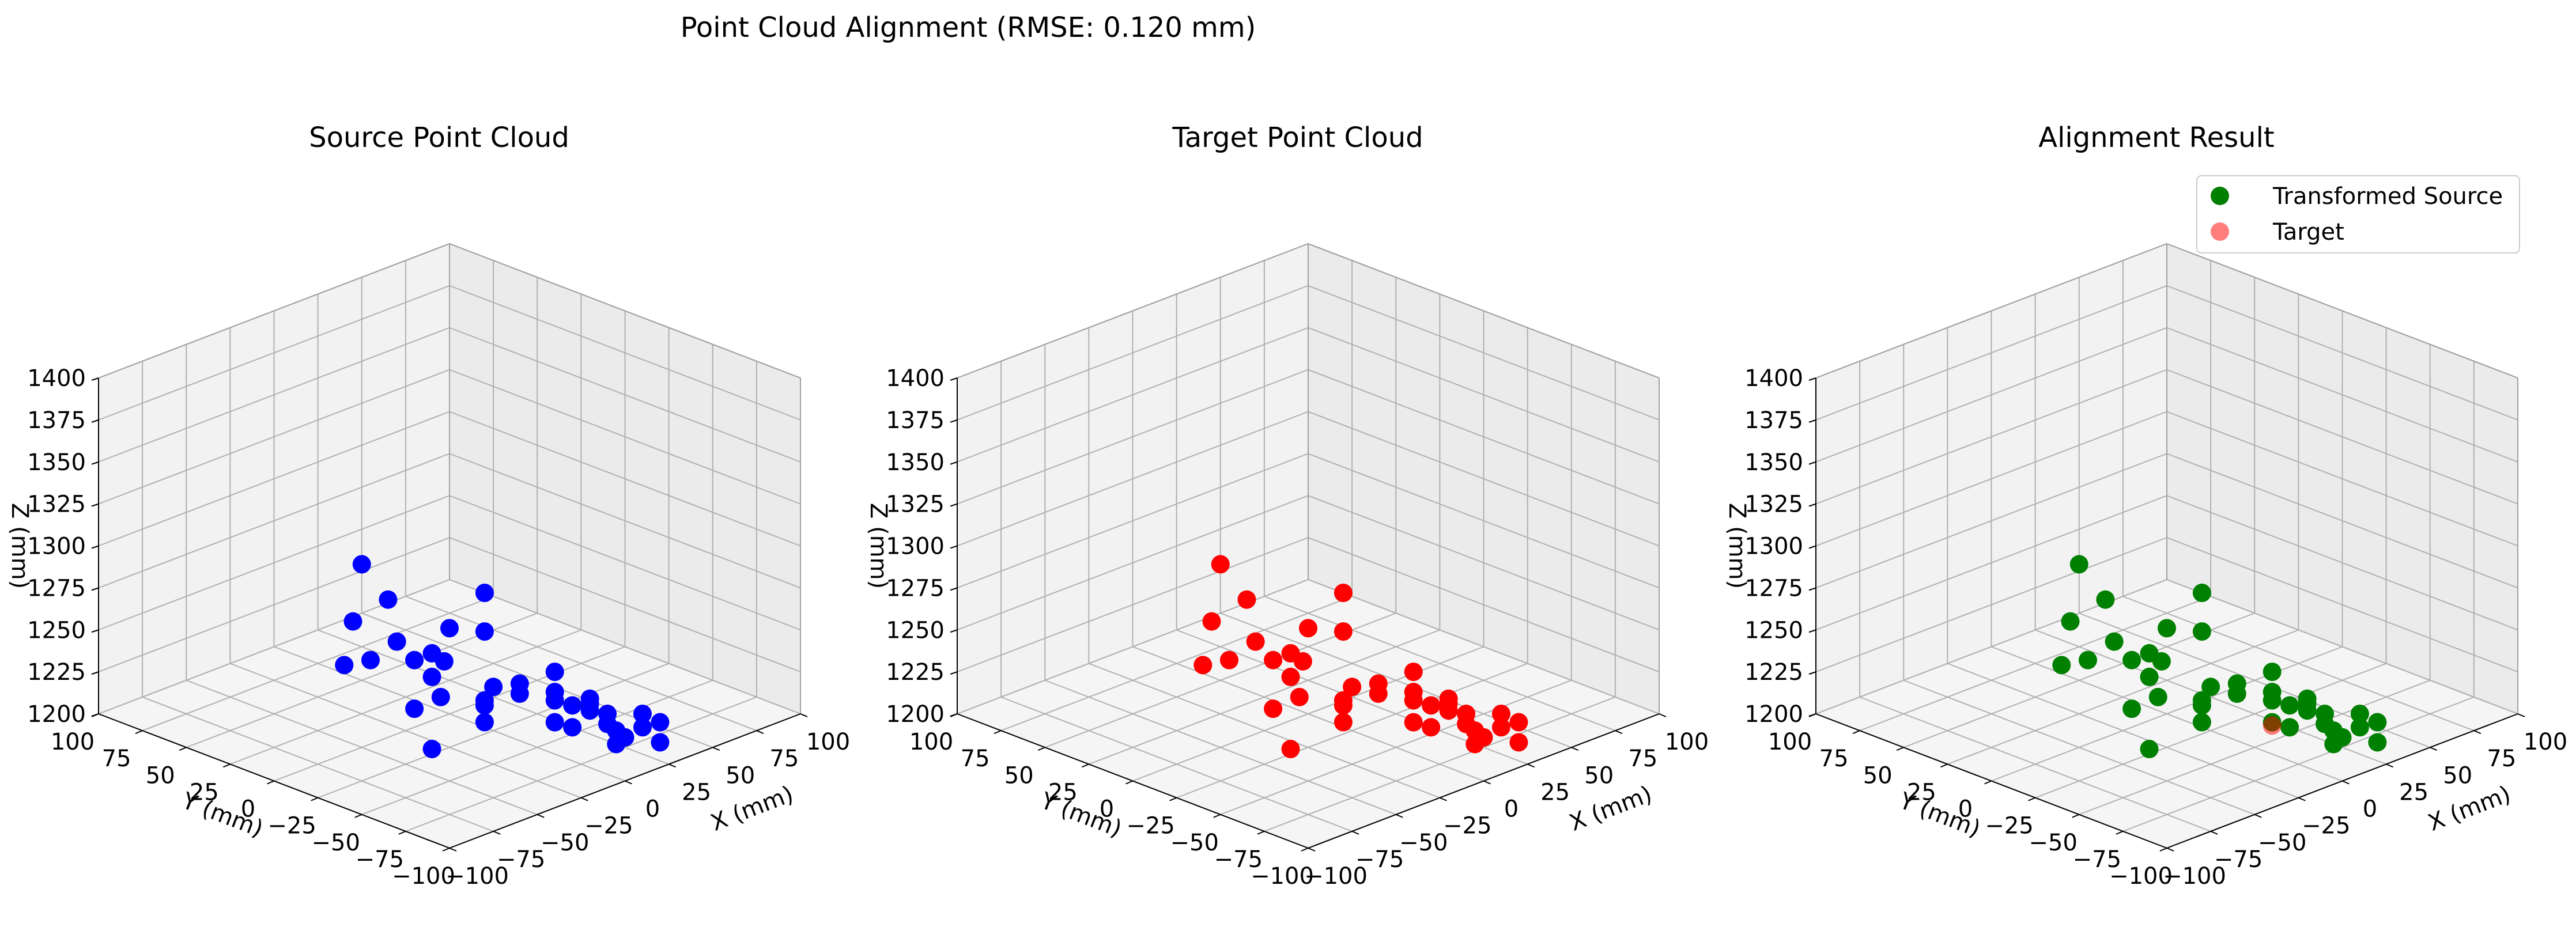 The image size is (2576, 942). What do you see at coordinates (2097, 859) in the screenshot?
I see `y-tick-label: −75` at bounding box center [2097, 859].